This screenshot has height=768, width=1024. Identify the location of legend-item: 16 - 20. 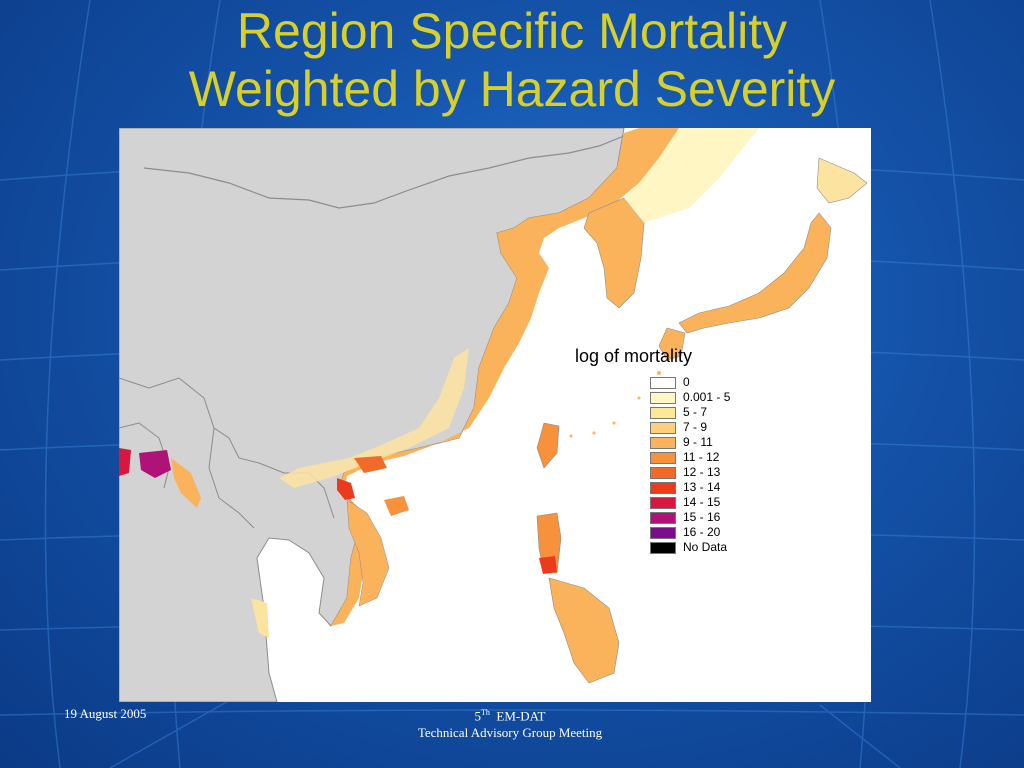
(710, 533).